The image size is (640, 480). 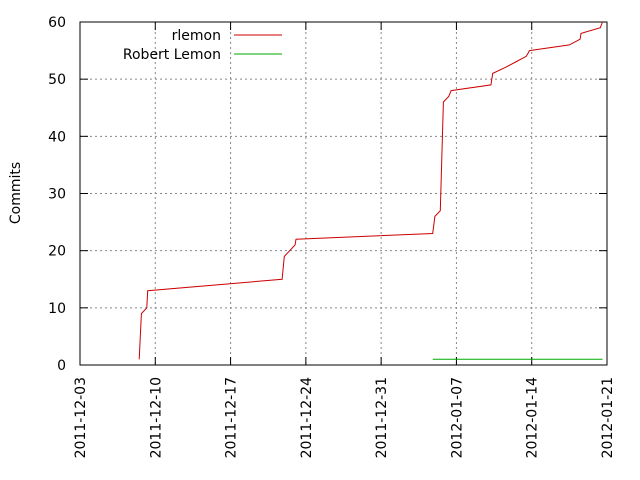 I want to click on x-tick-label: 2012-01-14, so click(x=533, y=417).